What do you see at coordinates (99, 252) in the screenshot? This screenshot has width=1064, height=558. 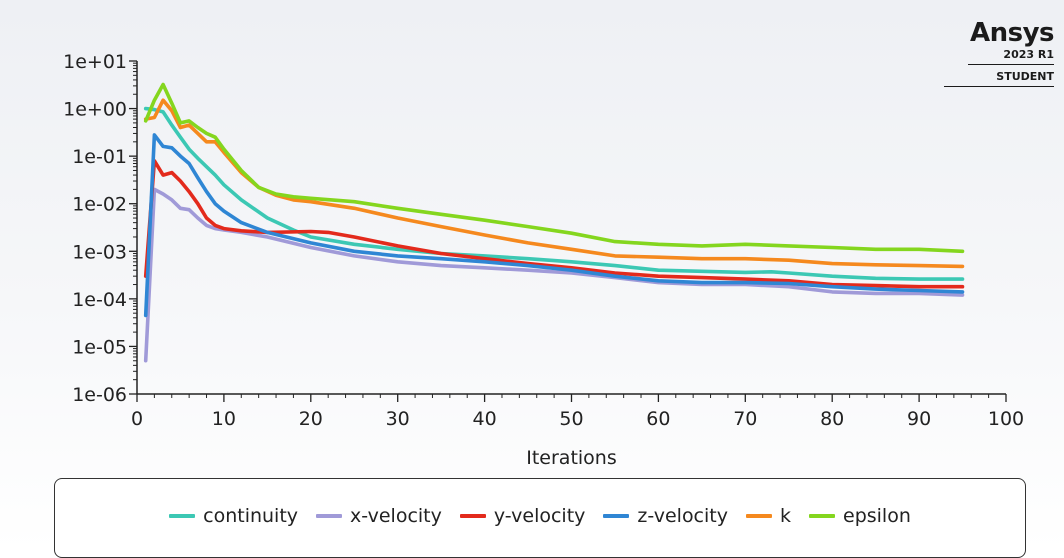 I see `y-tick-label: 1e-03` at bounding box center [99, 252].